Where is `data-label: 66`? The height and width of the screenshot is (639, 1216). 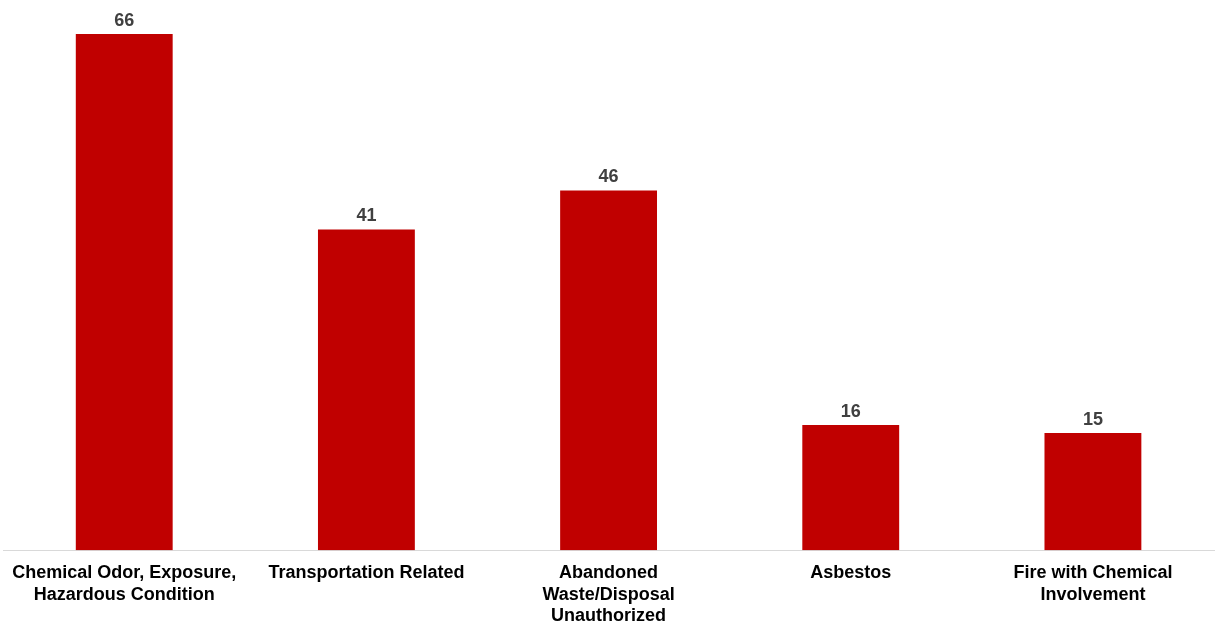 data-label: 66 is located at coordinates (124, 19).